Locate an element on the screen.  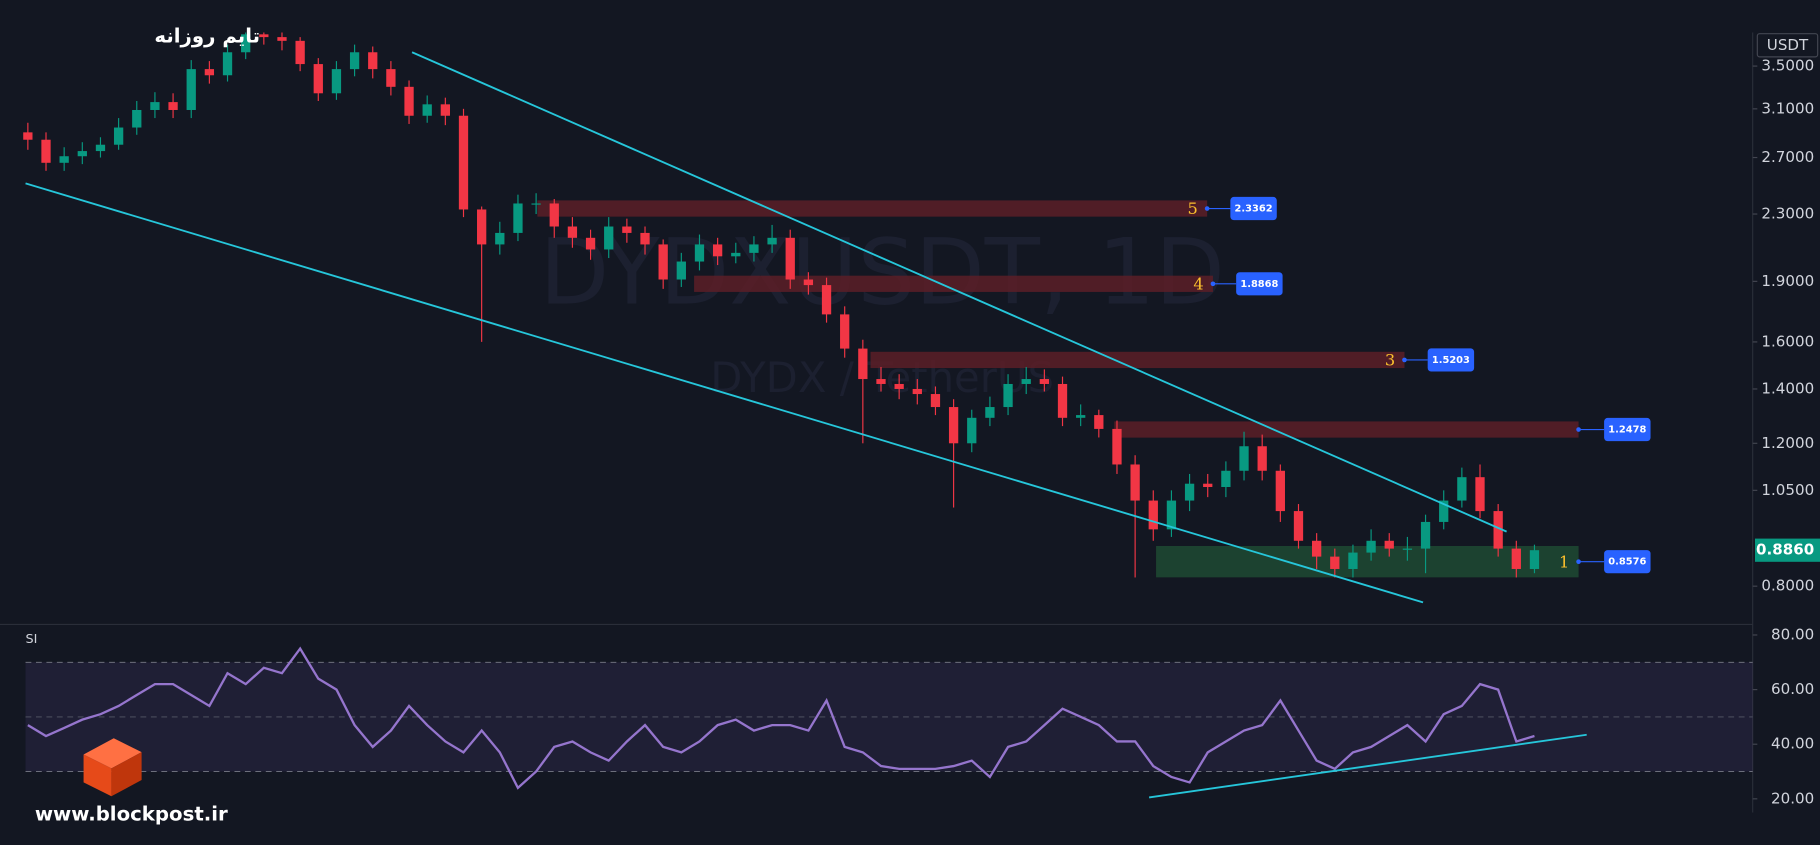
last-price-label: 0.8860 is located at coordinates (1785, 550).